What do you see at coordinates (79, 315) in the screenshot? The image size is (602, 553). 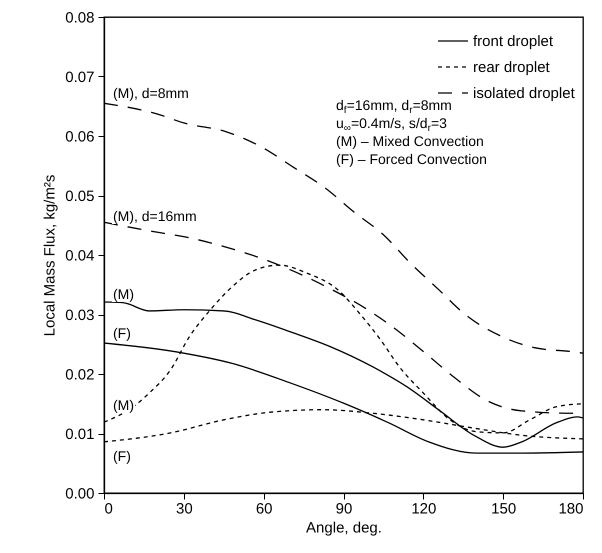 I see `y-tick-label: 0.03` at bounding box center [79, 315].